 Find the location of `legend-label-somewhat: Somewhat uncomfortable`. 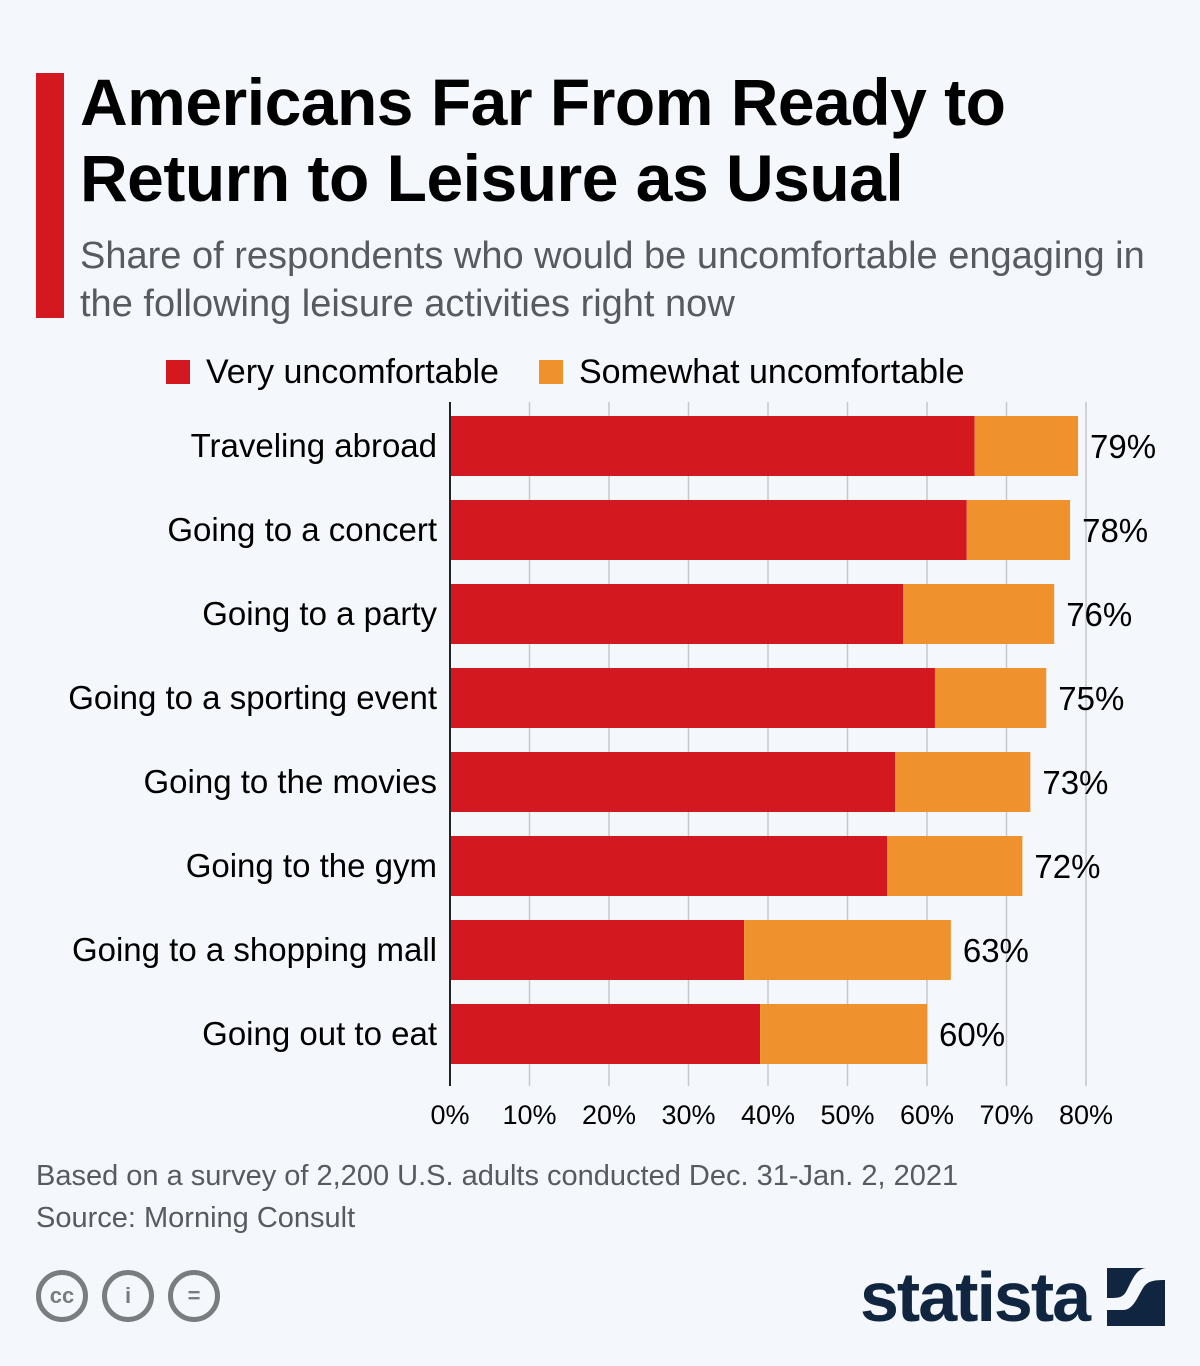

legend-label-somewhat: Somewhat uncomfortable is located at coordinates (771, 371).